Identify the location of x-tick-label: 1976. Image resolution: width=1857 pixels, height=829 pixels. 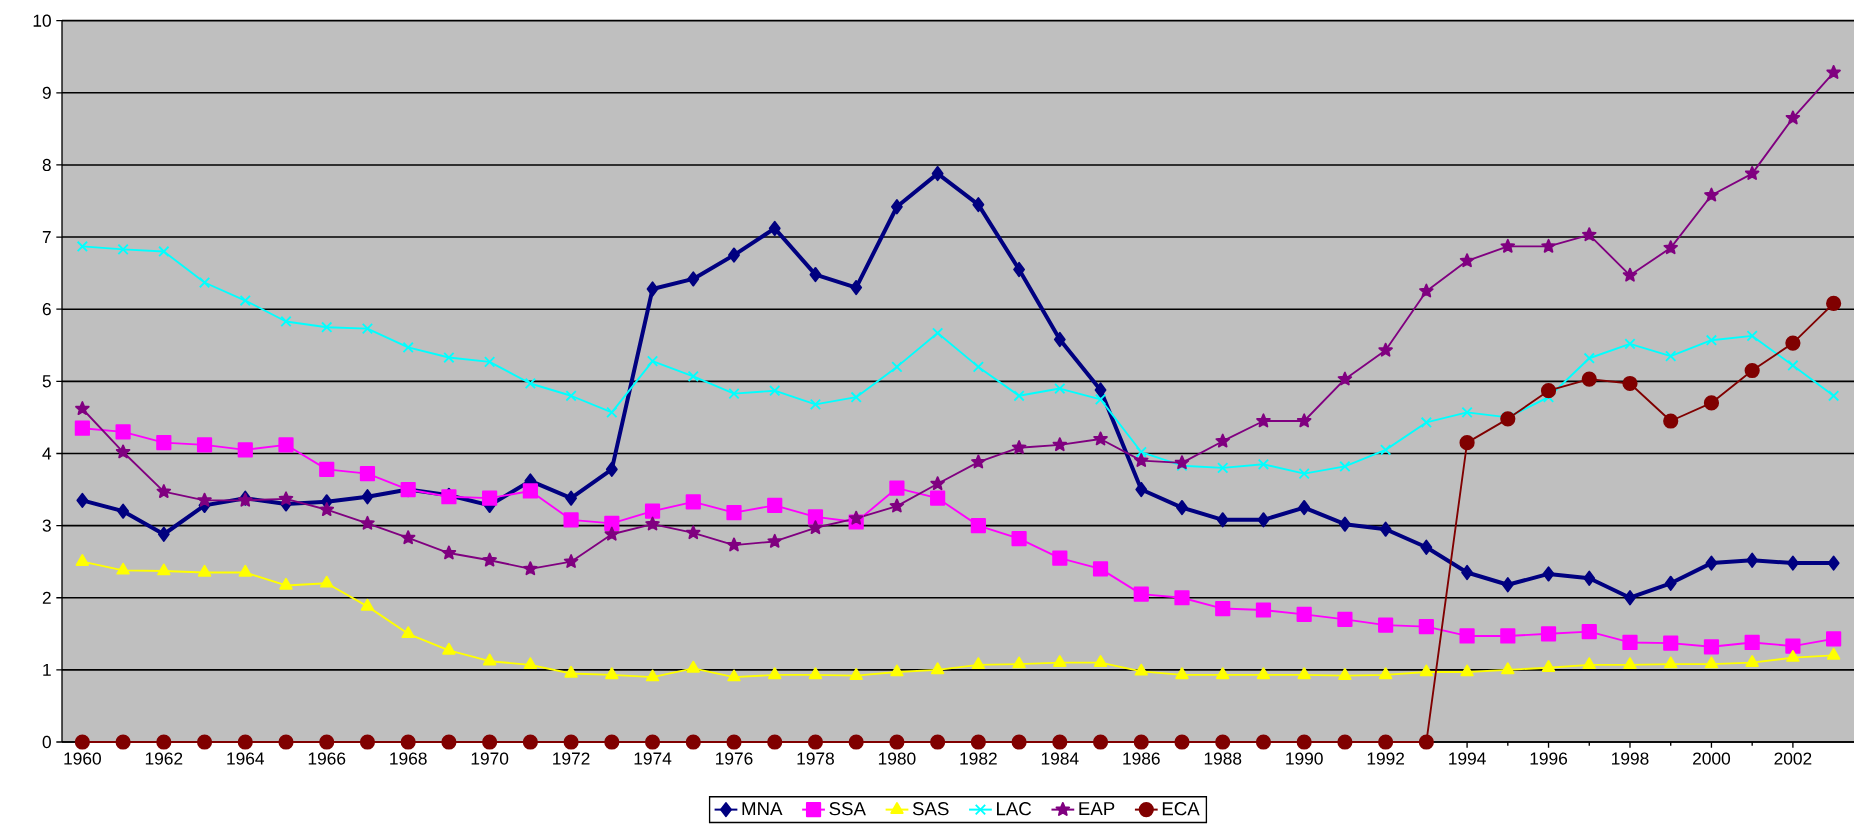
(734, 758).